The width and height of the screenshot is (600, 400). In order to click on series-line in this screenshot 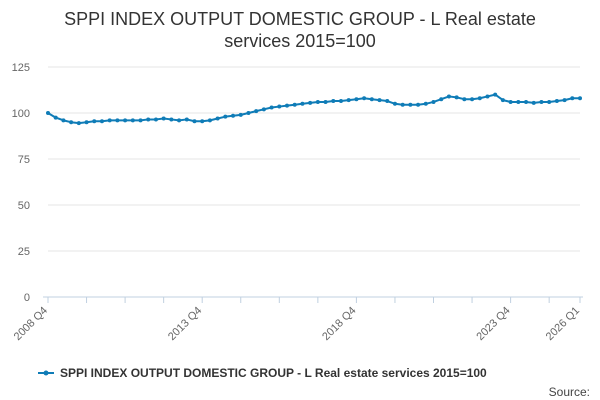, I will do `click(313, 109)`.